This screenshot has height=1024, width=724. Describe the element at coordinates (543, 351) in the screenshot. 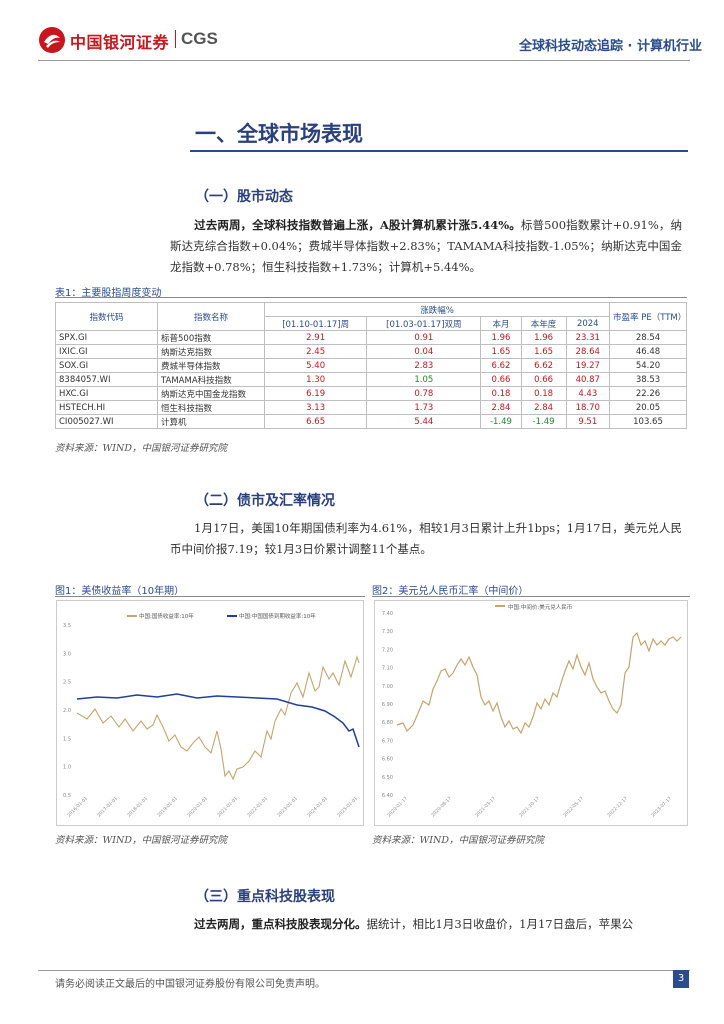

I see `cell-ytd: 1.65` at that location.